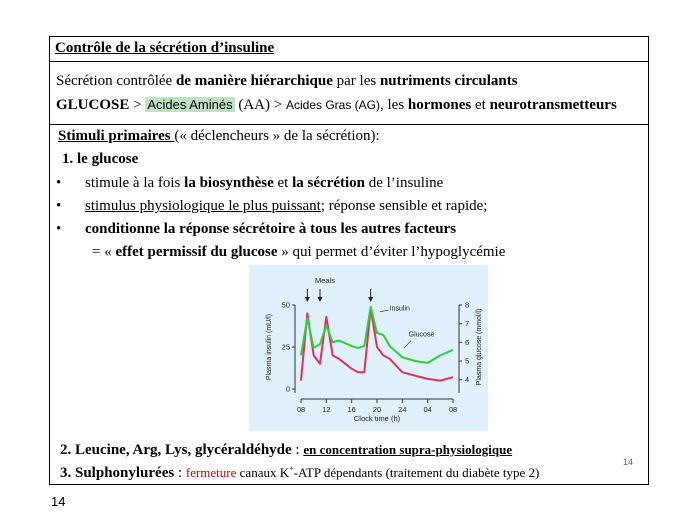 The width and height of the screenshot is (691, 519). What do you see at coordinates (467, 305) in the screenshot?
I see `y-right-tick-label: 8` at bounding box center [467, 305].